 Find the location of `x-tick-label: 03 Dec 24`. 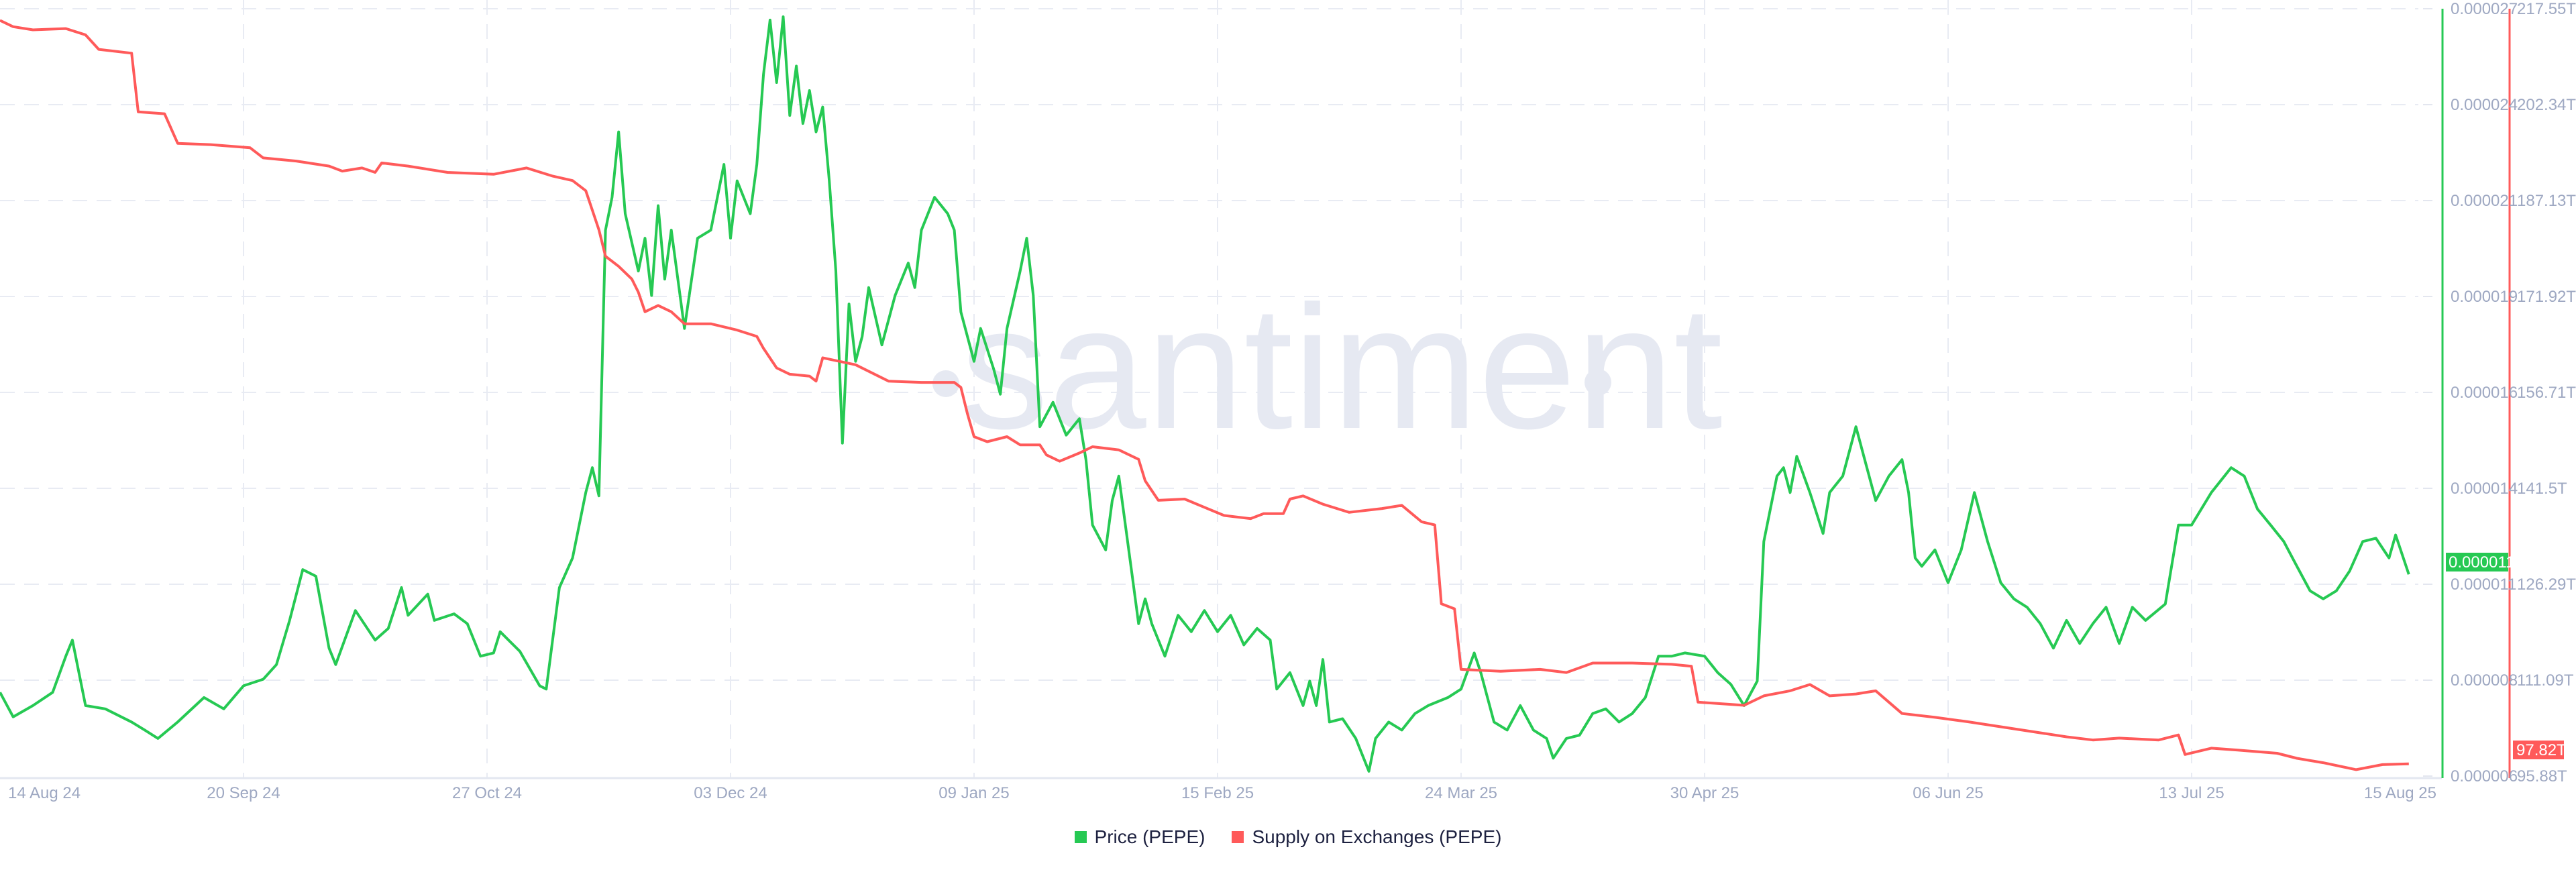

x-tick-label: 03 Dec 24 is located at coordinates (730, 793).